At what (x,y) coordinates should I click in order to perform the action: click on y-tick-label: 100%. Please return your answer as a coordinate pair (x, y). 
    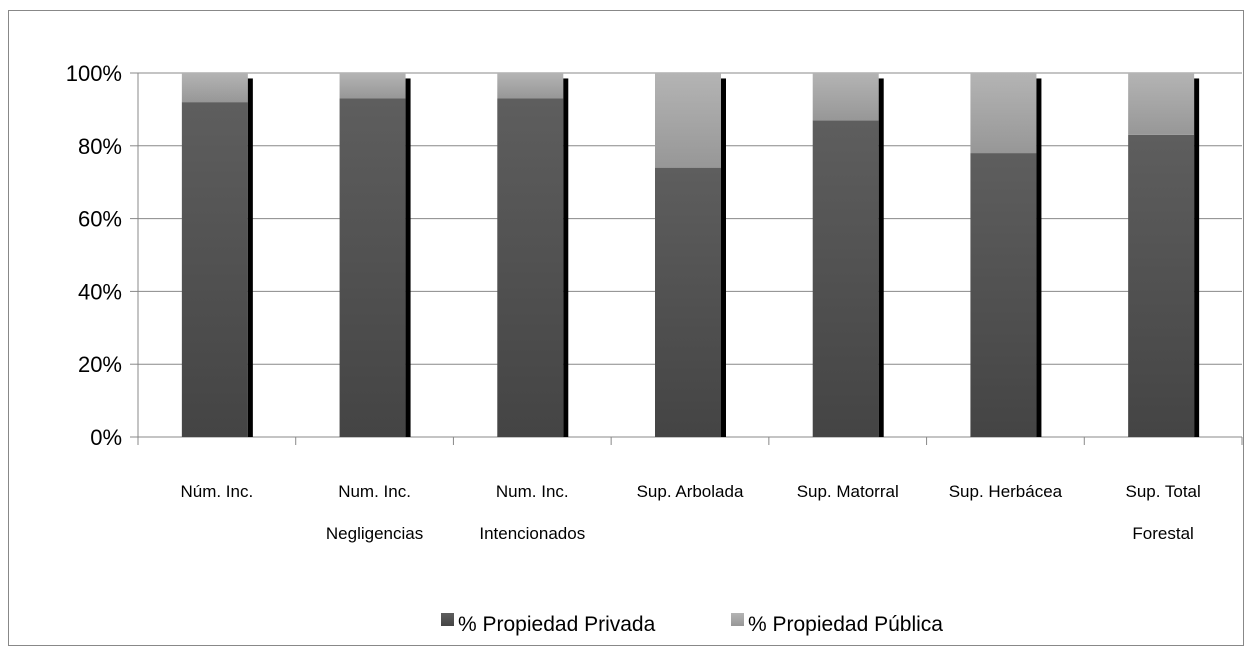
    Looking at the image, I should click on (94, 73).